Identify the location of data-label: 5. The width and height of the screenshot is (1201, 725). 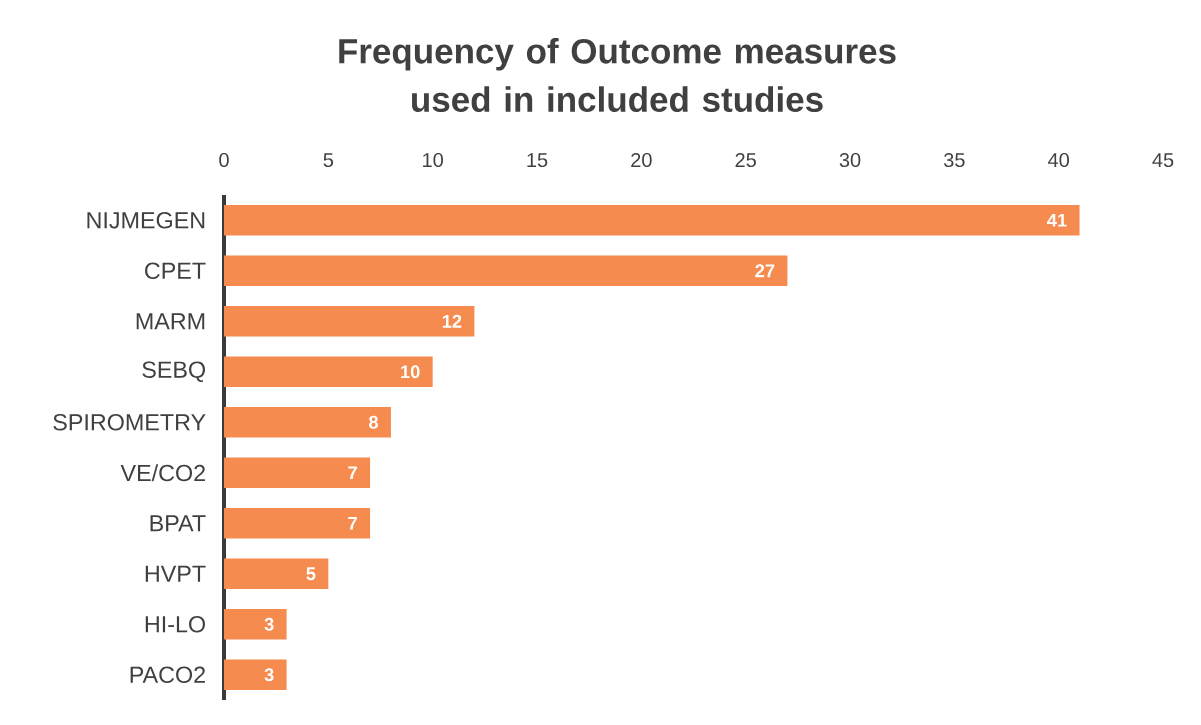
(311, 574).